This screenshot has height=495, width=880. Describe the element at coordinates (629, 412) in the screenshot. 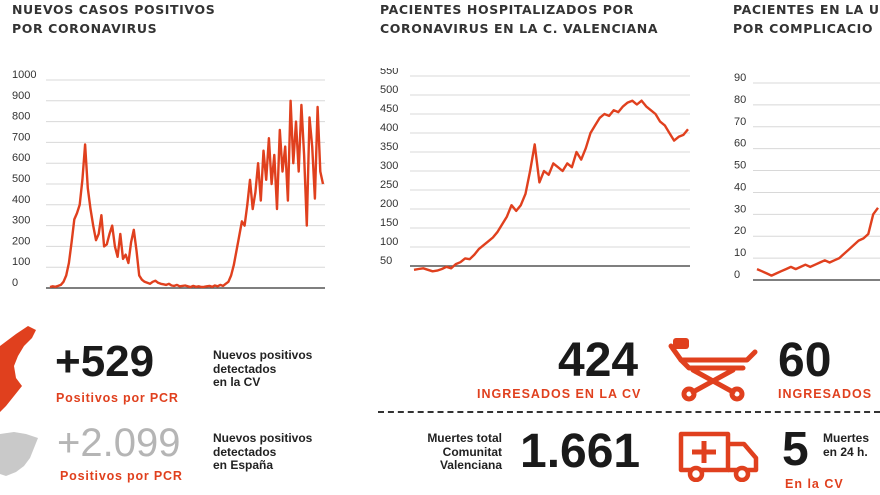

I see `section-divider` at that location.